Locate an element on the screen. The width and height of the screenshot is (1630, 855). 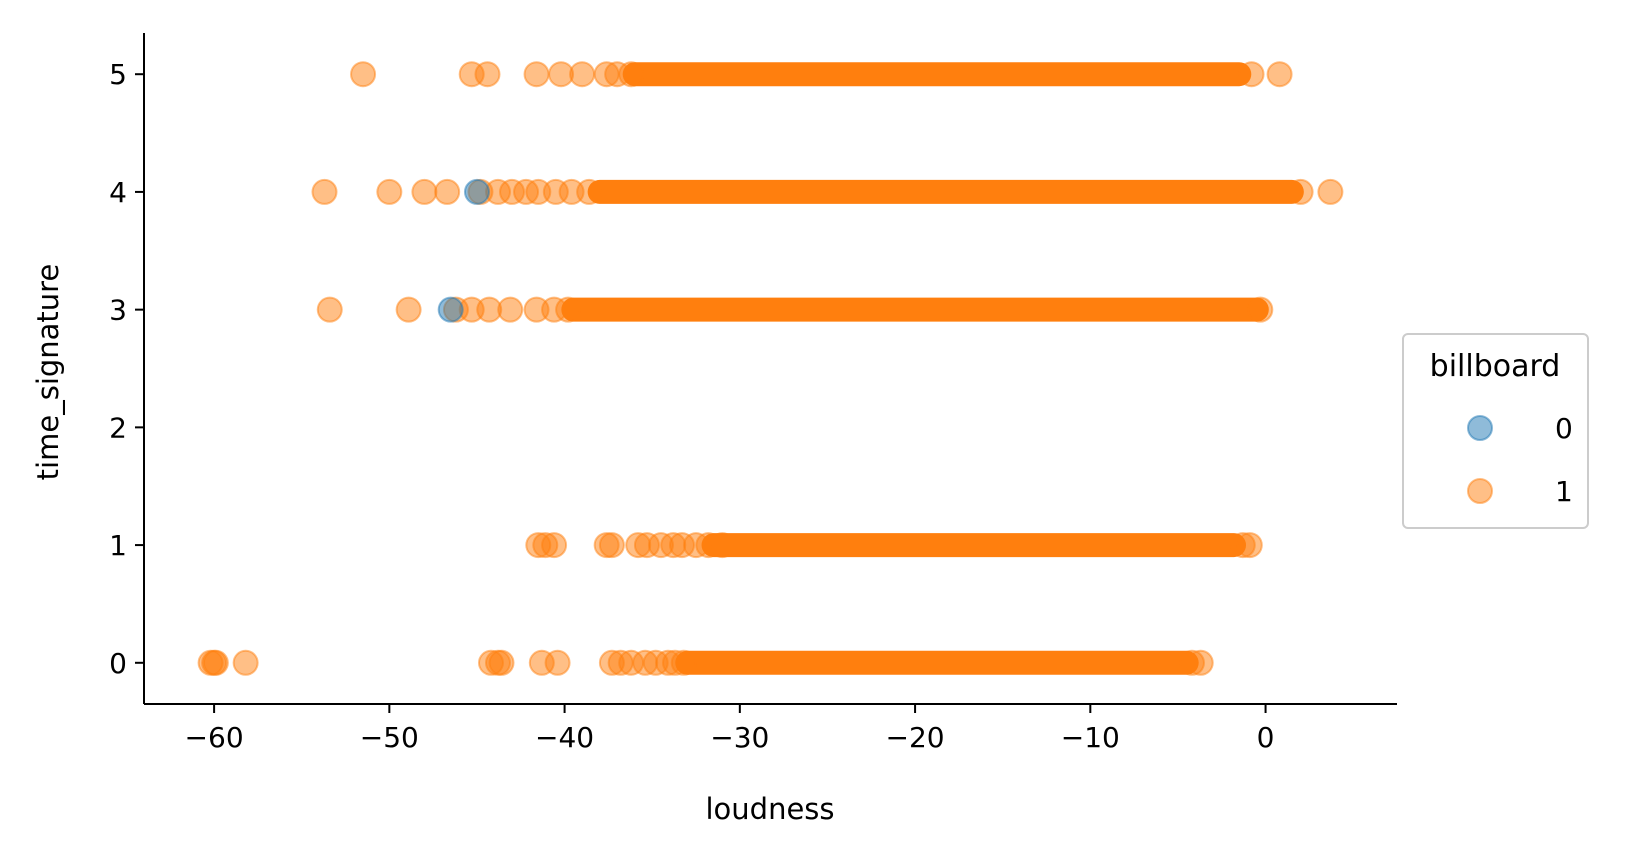
y-tick-label-0: 0 is located at coordinates (118, 663).